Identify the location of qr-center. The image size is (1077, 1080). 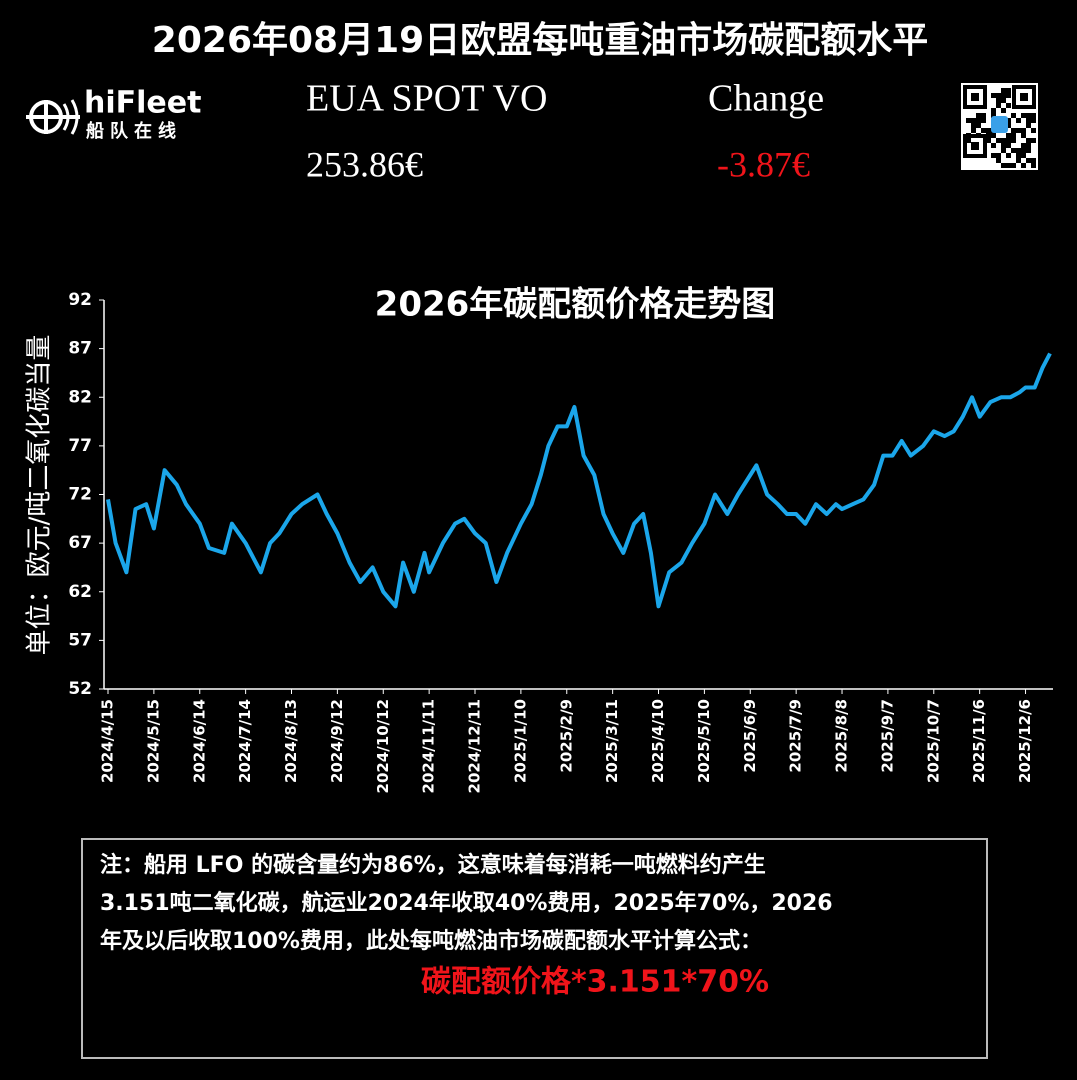
(999, 124).